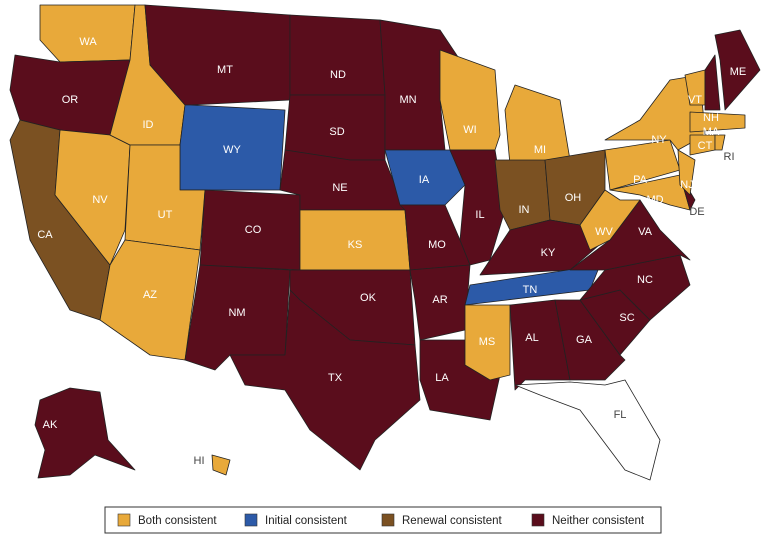 The height and width of the screenshot is (535, 768). I want to click on state-label: CT, so click(705, 146).